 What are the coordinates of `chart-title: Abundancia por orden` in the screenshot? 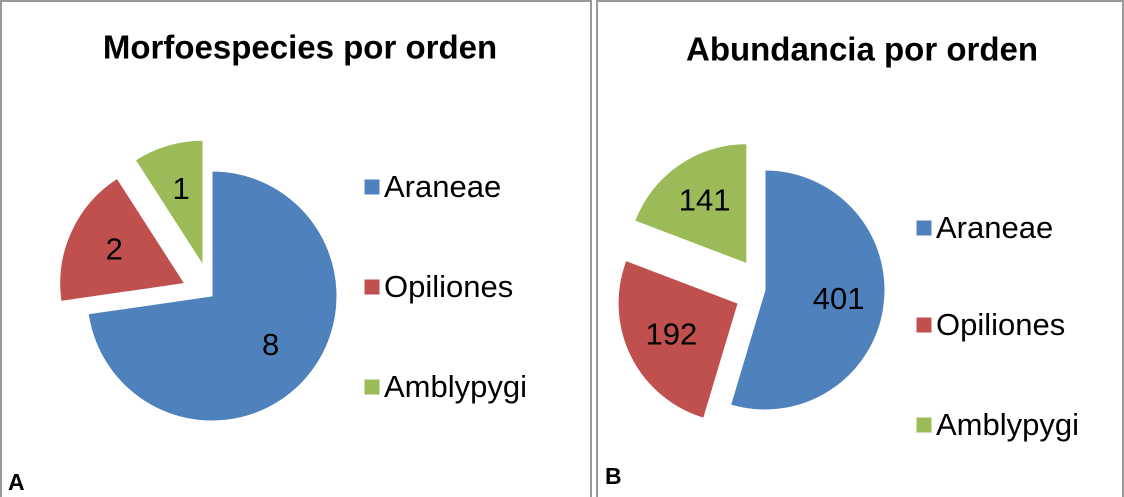 It's located at (862, 49).